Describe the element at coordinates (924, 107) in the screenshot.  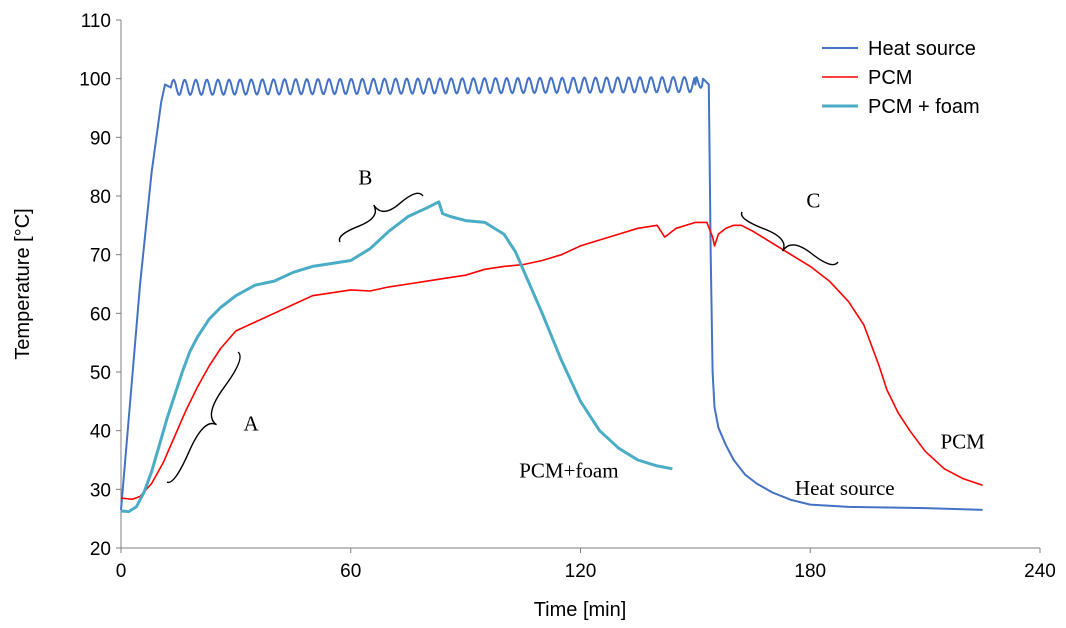
I see `legend-label: PCM + foam` at that location.